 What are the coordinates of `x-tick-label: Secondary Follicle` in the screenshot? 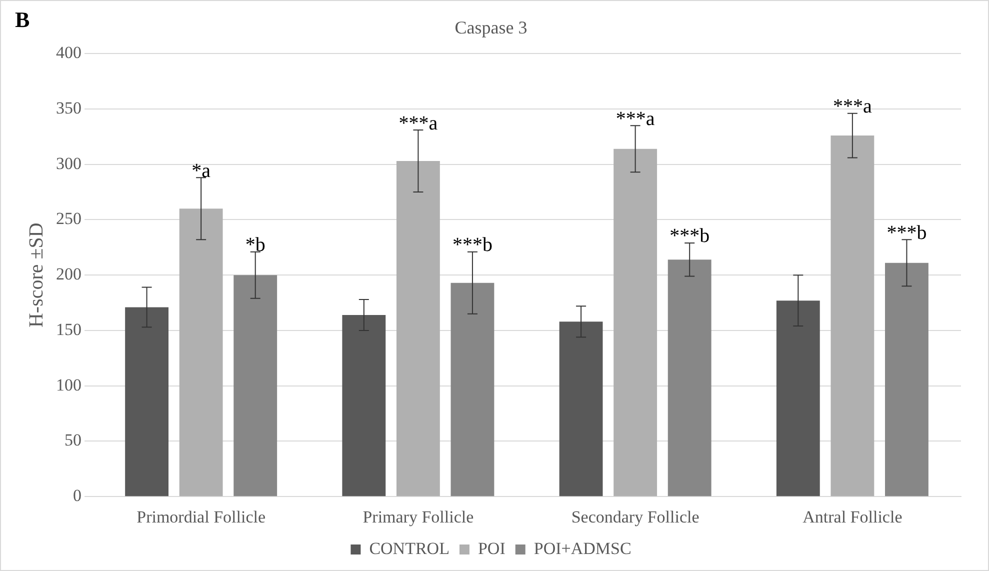 It's located at (635, 516).